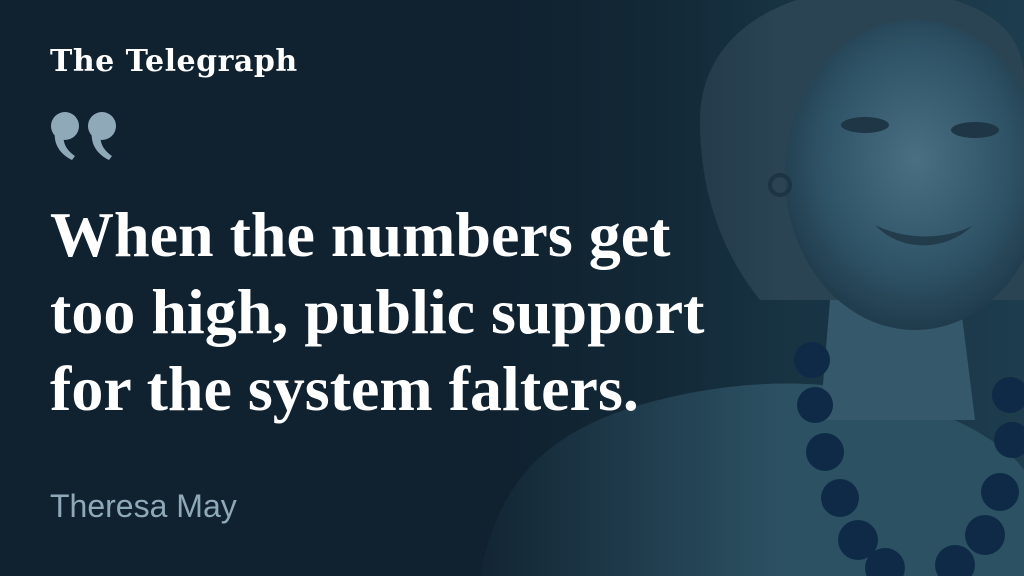 This screenshot has width=1024, height=576. Describe the element at coordinates (143, 506) in the screenshot. I see `quote-attribution: Theresa May` at that location.